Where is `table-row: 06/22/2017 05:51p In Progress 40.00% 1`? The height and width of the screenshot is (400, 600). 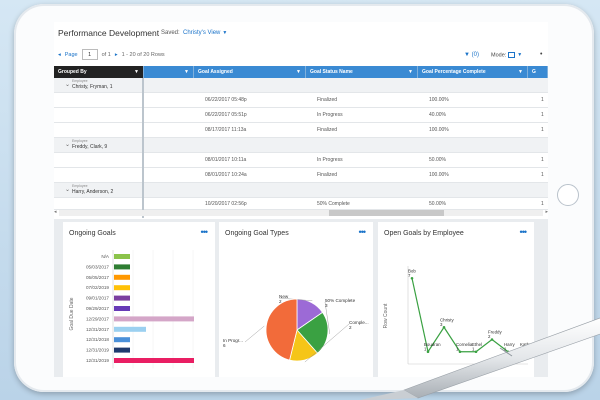
table-row: 06/22/2017 05:51p In Progress 40.00% 1 is located at coordinates (301, 115).